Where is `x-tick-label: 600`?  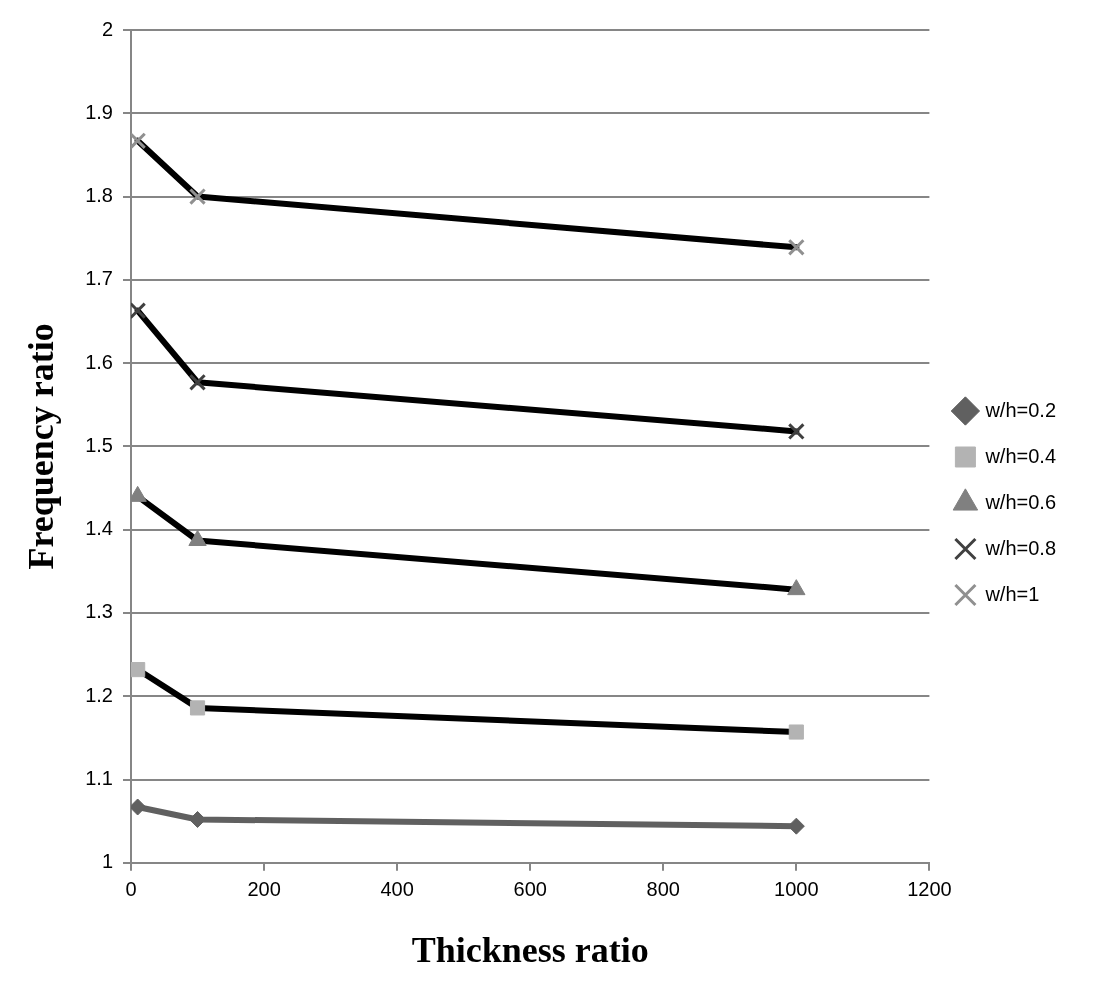
x-tick-label: 600 is located at coordinates (530, 889).